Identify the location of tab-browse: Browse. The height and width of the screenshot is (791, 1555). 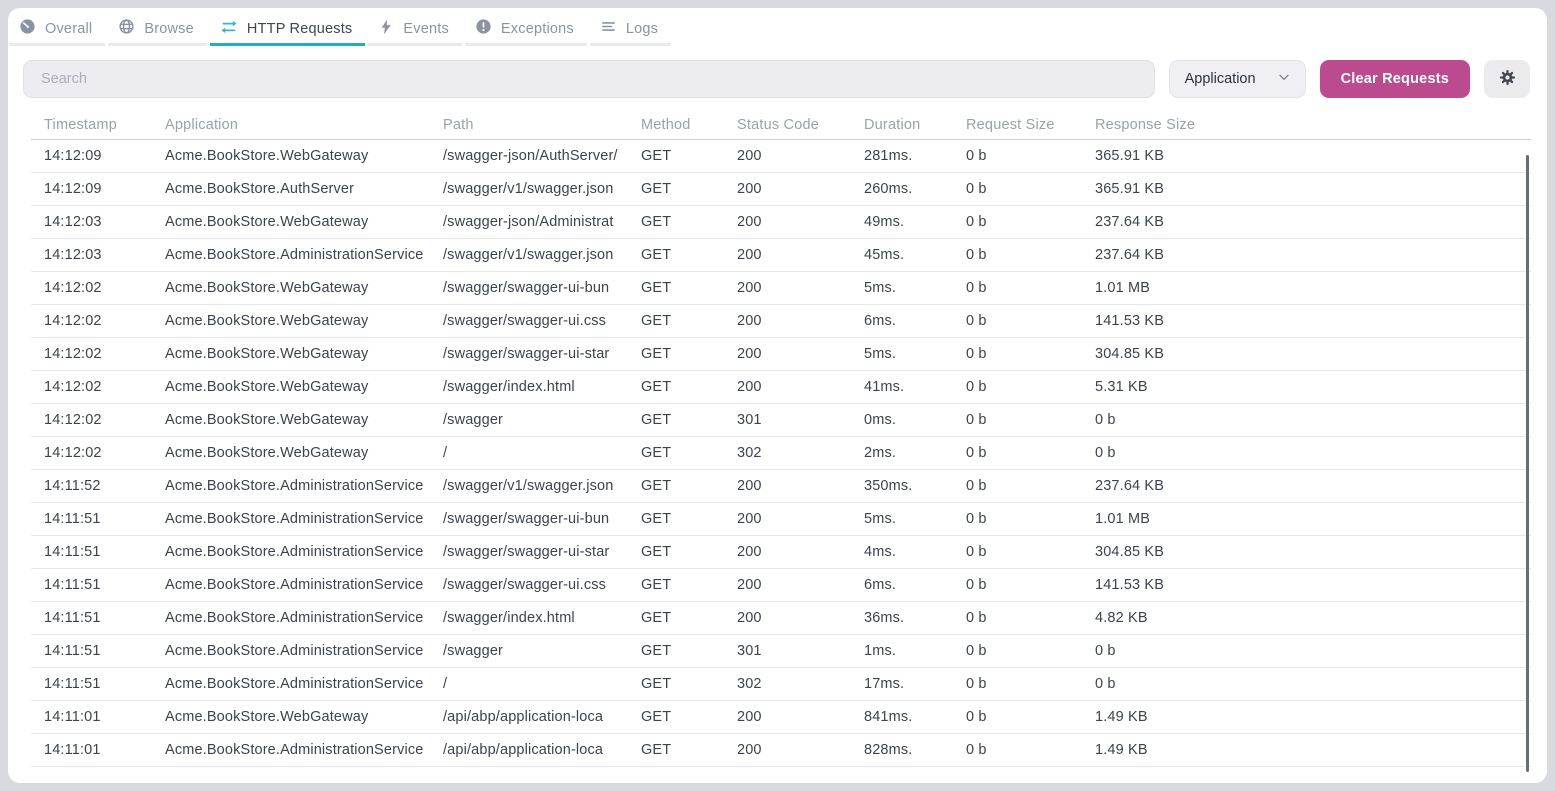
(157, 30).